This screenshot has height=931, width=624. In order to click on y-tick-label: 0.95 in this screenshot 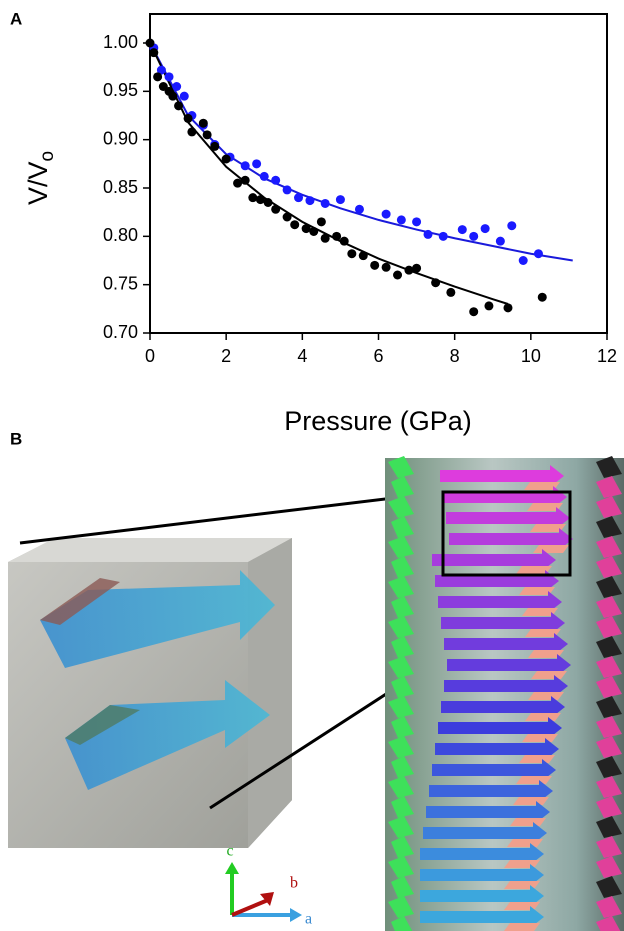, I will do `click(120, 90)`.